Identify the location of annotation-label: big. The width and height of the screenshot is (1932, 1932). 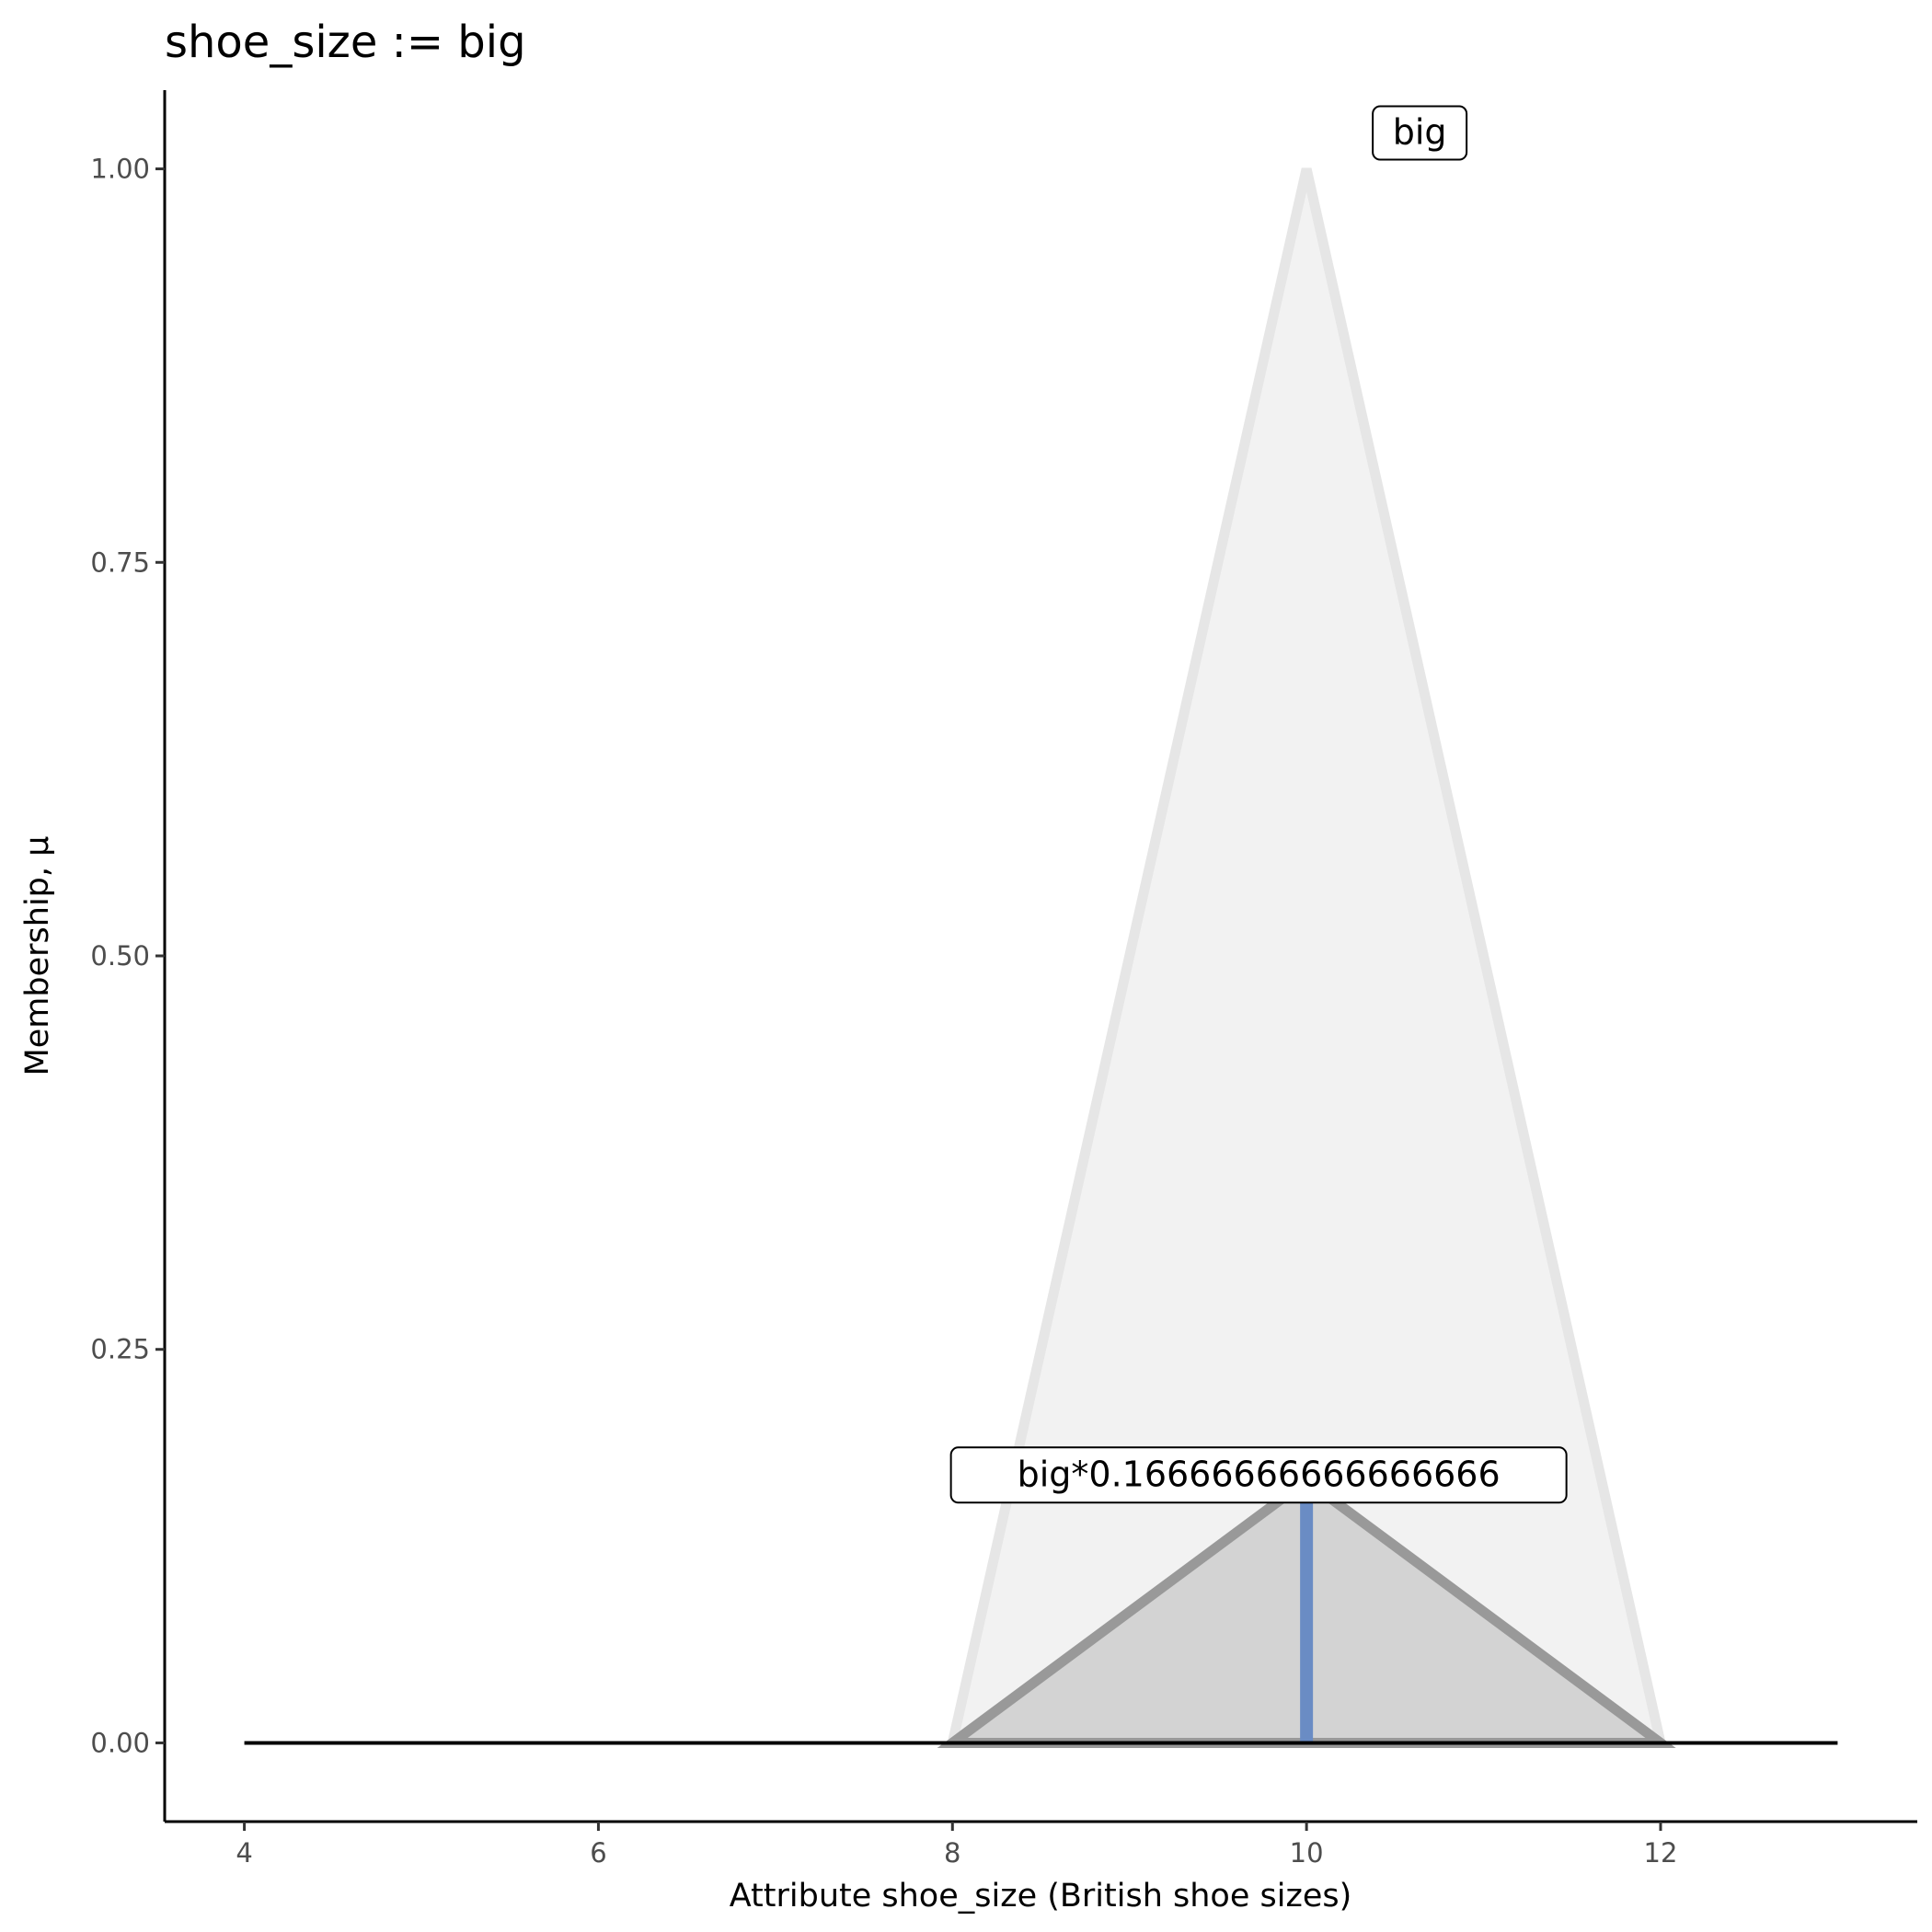
(1420, 132).